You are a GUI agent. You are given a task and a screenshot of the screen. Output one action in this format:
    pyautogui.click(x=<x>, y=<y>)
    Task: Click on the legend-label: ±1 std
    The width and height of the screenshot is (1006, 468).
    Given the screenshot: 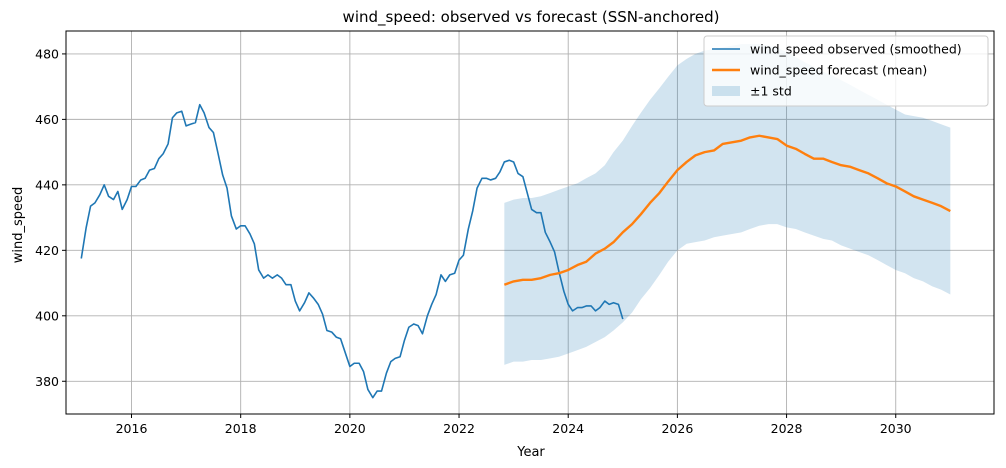 What is the action you would take?
    pyautogui.click(x=771, y=91)
    